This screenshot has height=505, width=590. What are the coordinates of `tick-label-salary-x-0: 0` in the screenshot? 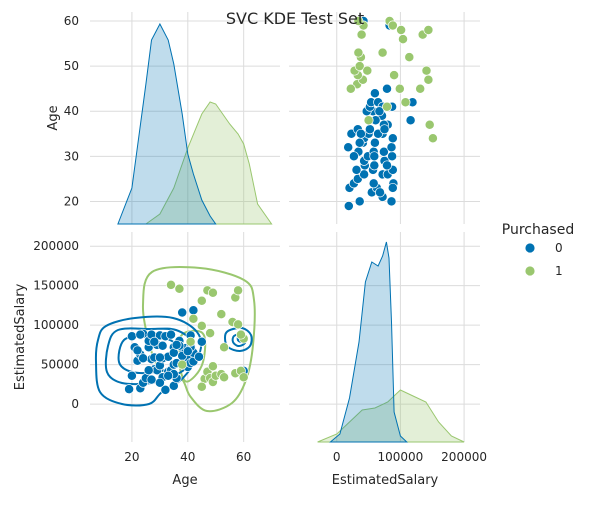 It's located at (337, 457).